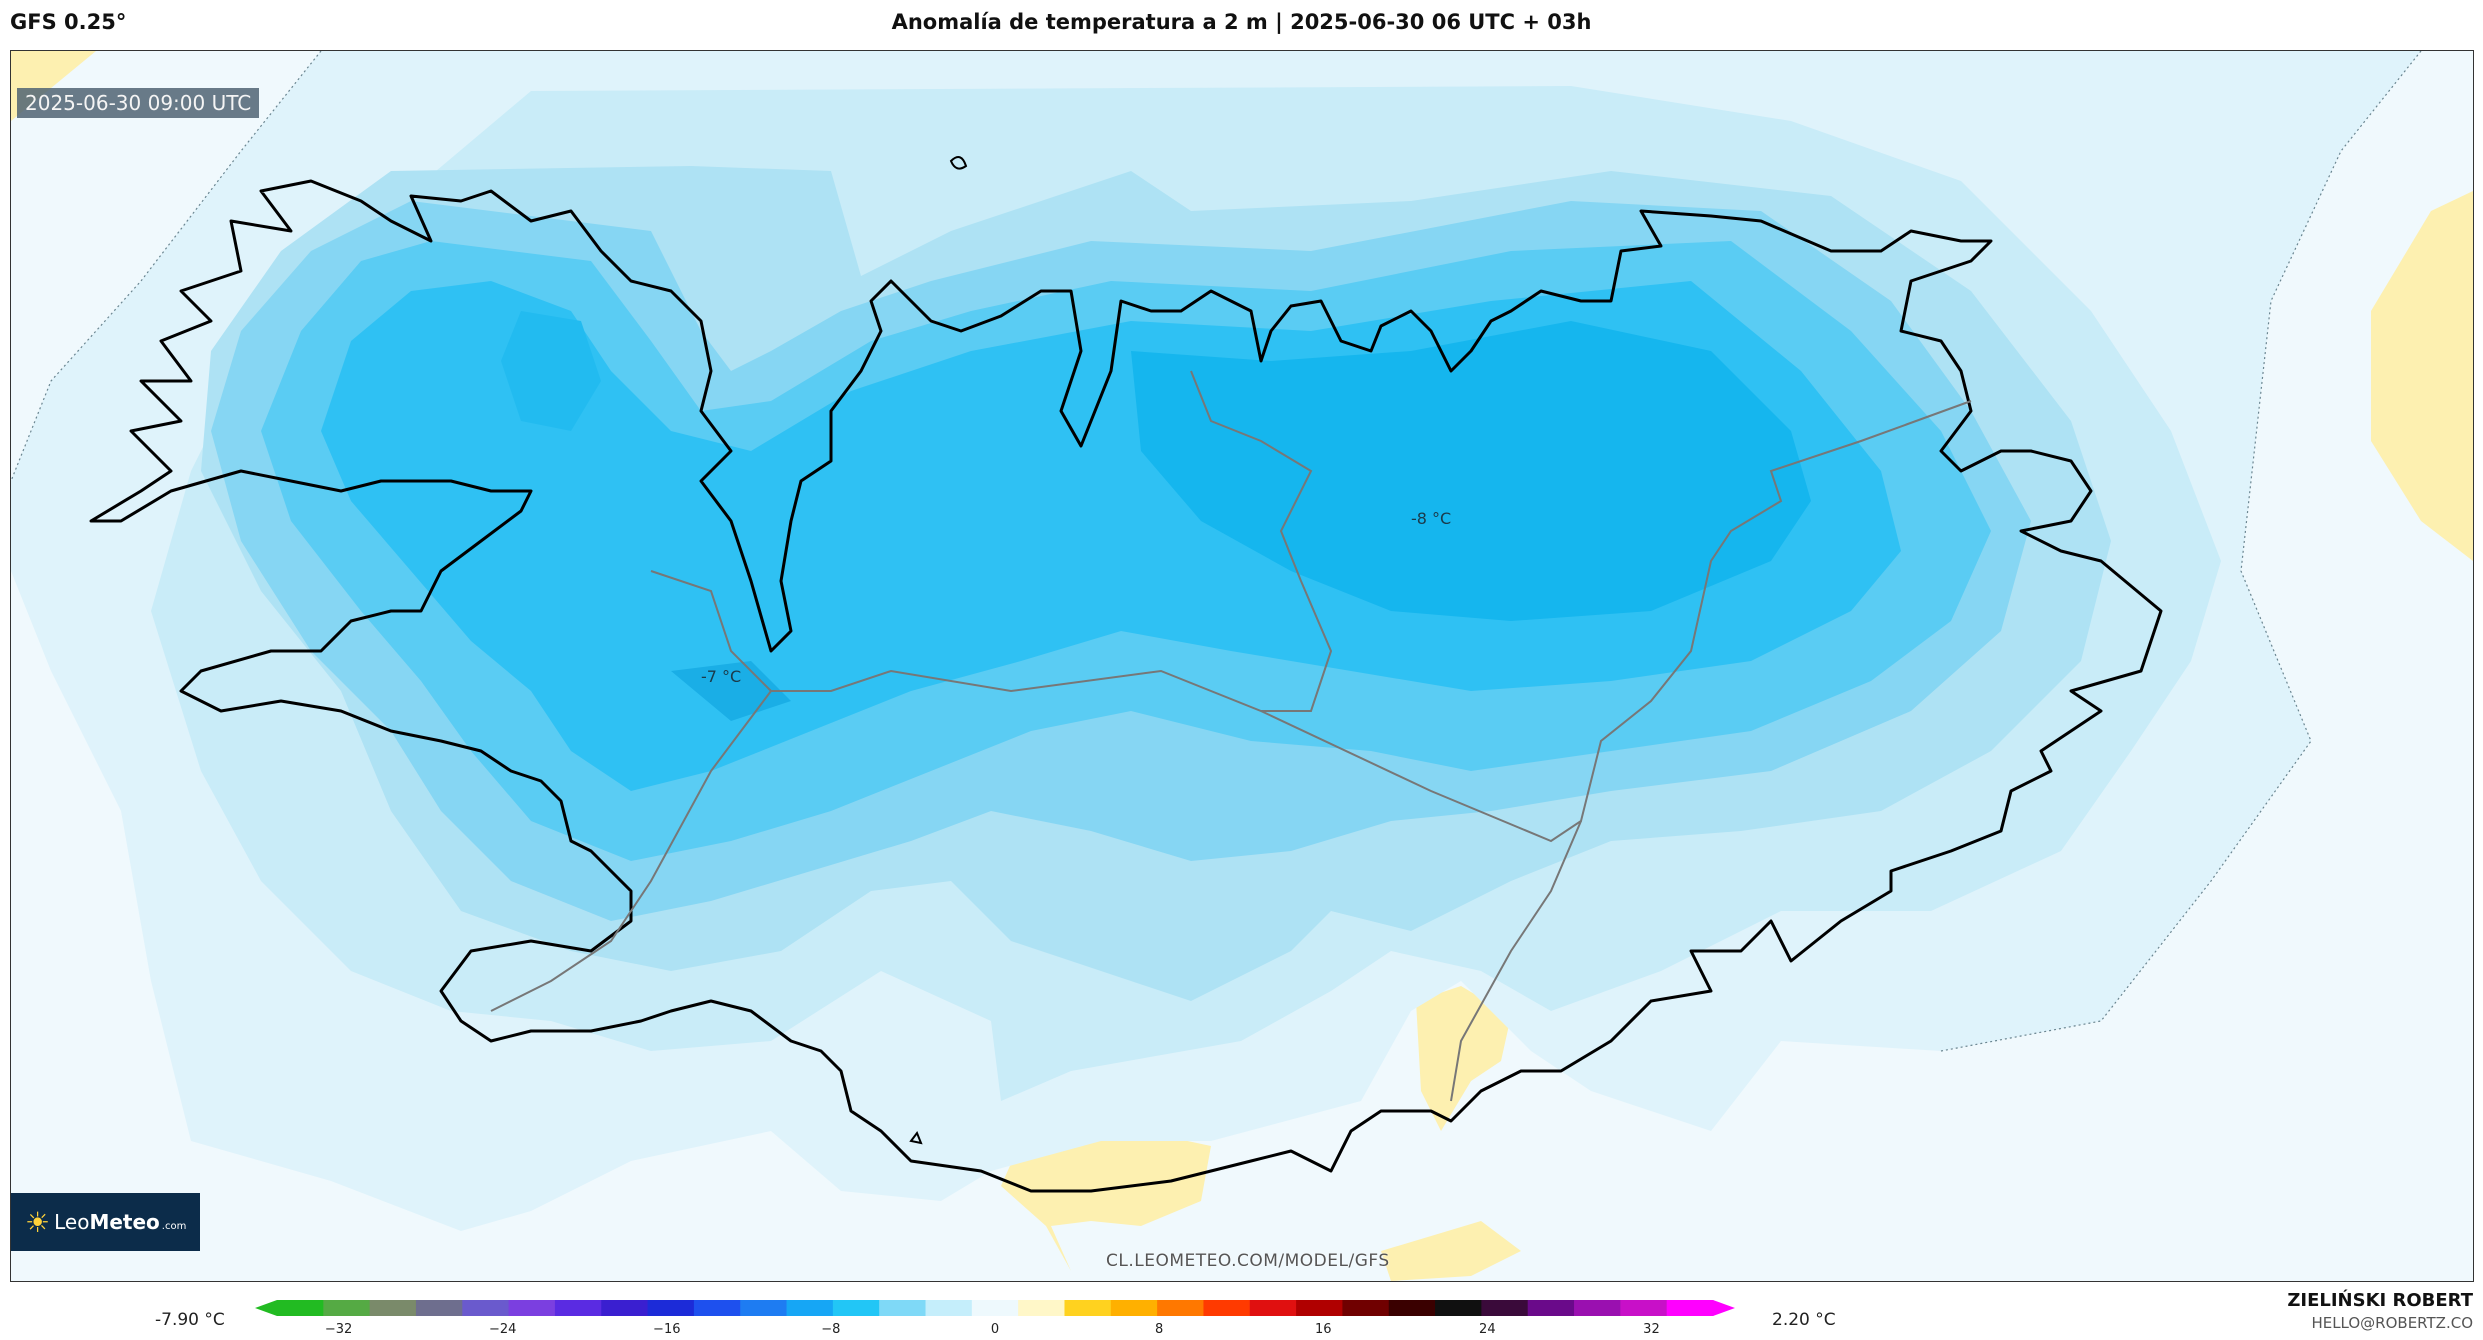 The image size is (2483, 1340). I want to click on valid-time-badge: 2025-06-30 09:00 UTC, so click(138, 103).